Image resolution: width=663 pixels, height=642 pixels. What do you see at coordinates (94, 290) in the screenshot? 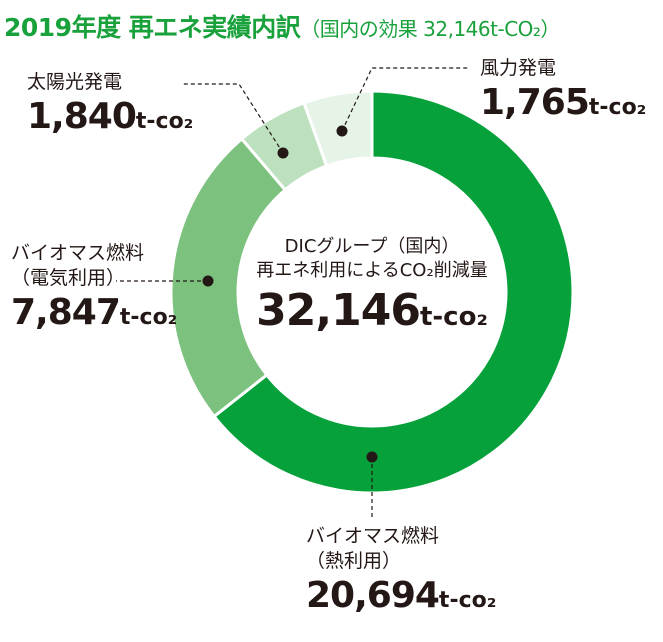
I see `label-biomass-electric: バイオマス燃料 （電気利用） 7,847t-co₂` at bounding box center [94, 290].